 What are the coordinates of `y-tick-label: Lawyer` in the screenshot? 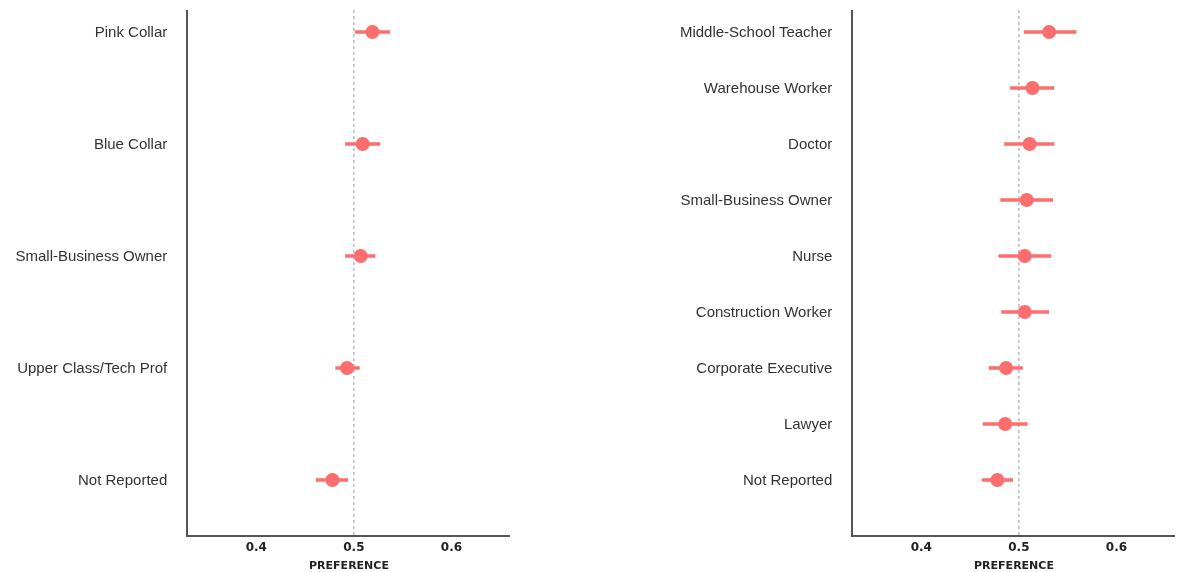 It's located at (808, 424).